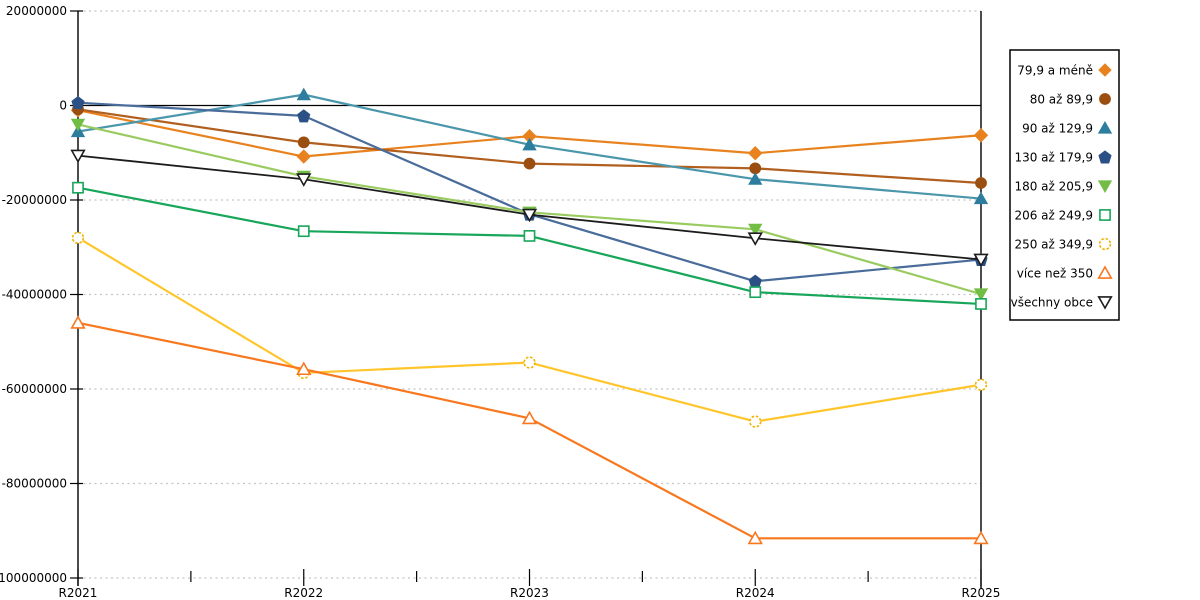 The image size is (1200, 600). Describe the element at coordinates (36, 11) in the screenshot. I see `y-tick-label: 20000000` at that location.